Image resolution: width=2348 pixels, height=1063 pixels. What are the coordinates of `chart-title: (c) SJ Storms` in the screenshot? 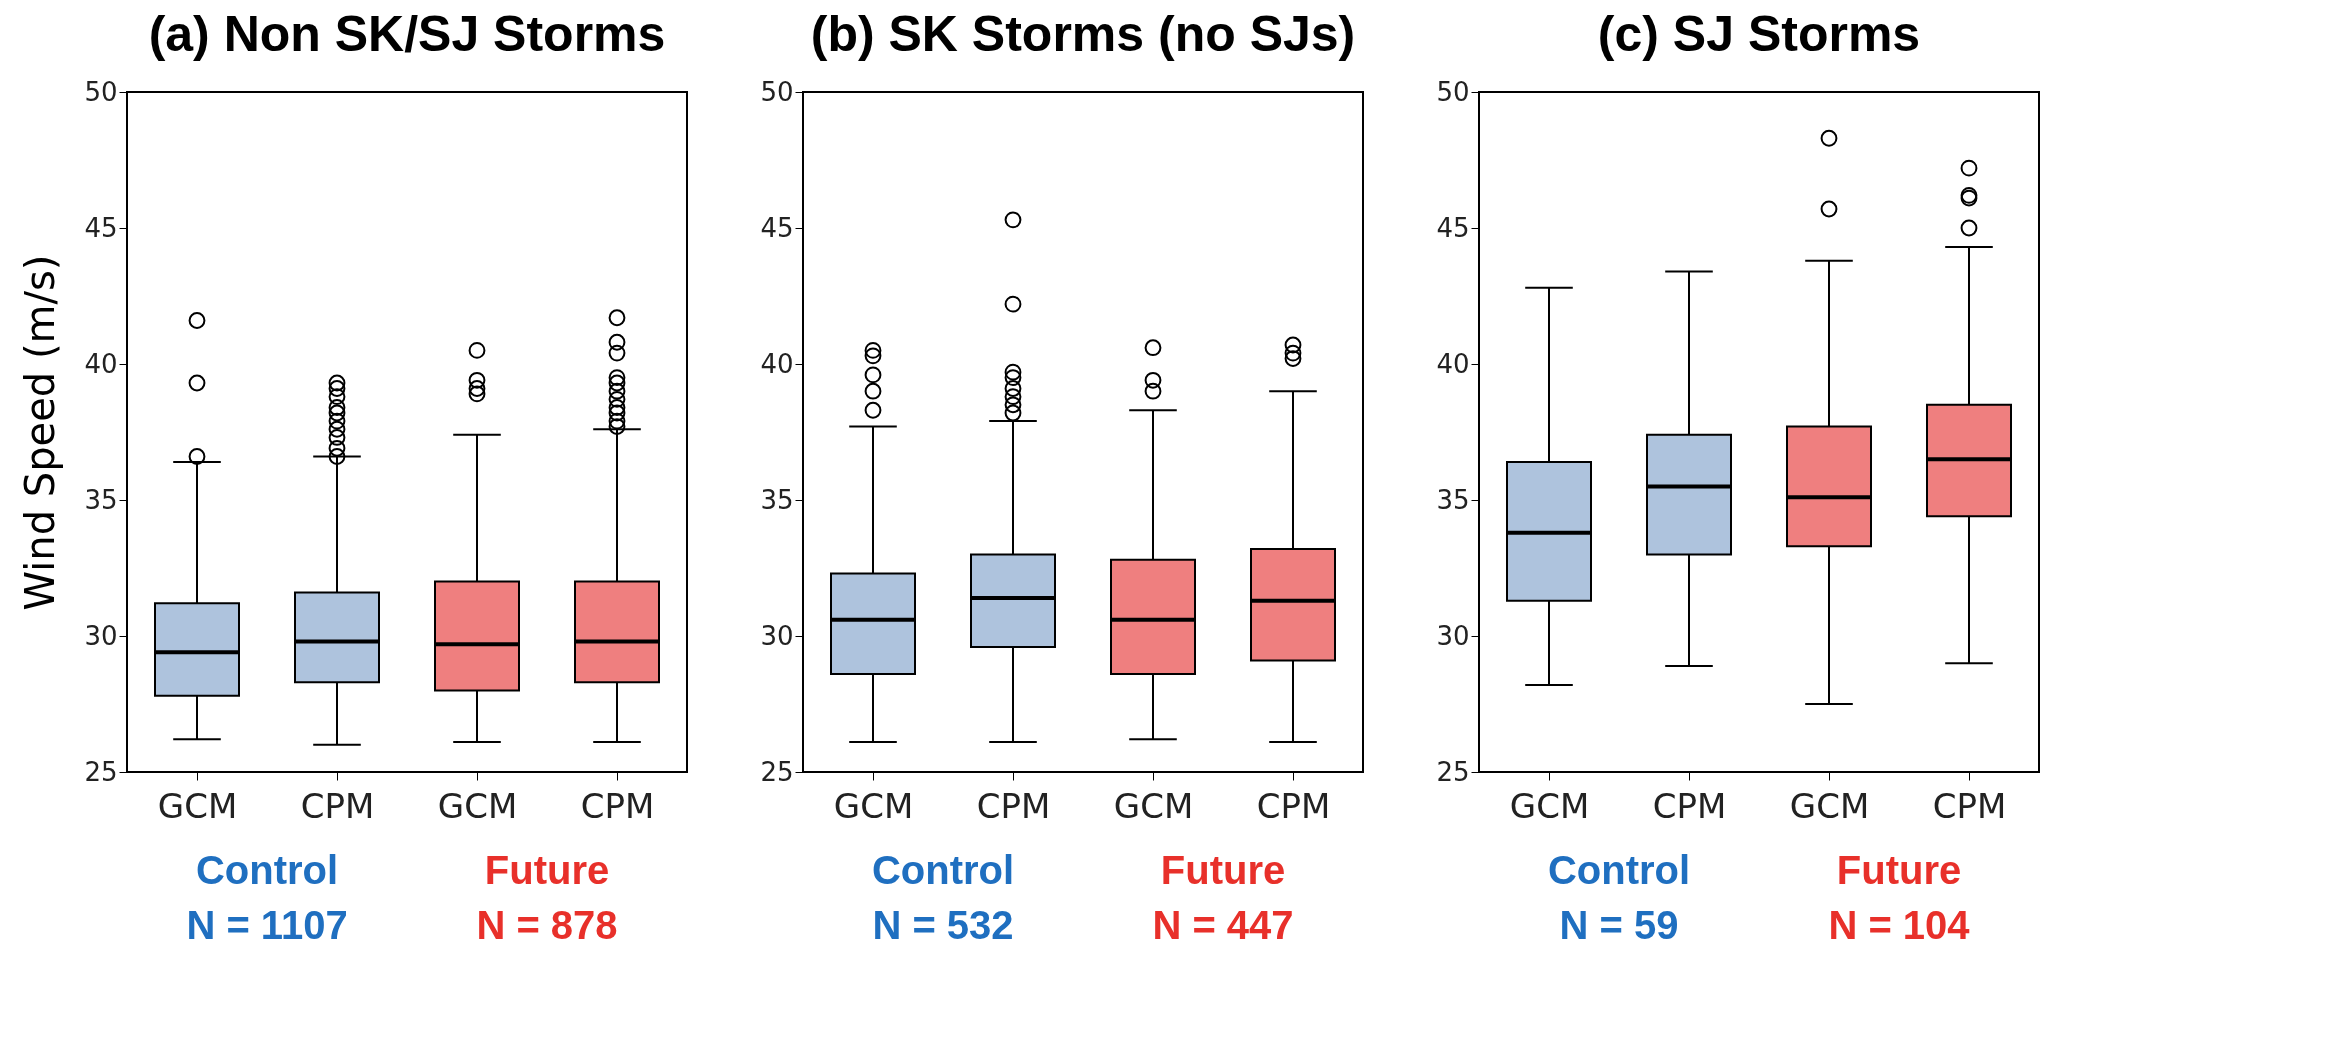 It's located at (1759, 34).